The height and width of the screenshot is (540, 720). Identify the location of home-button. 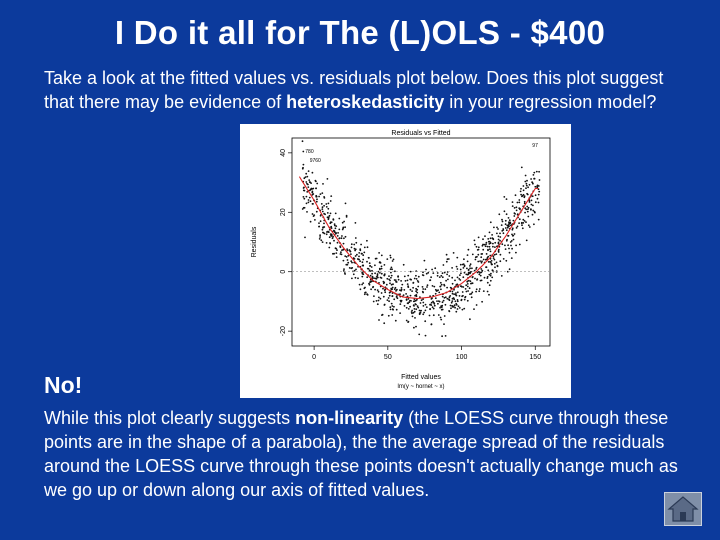
(683, 509).